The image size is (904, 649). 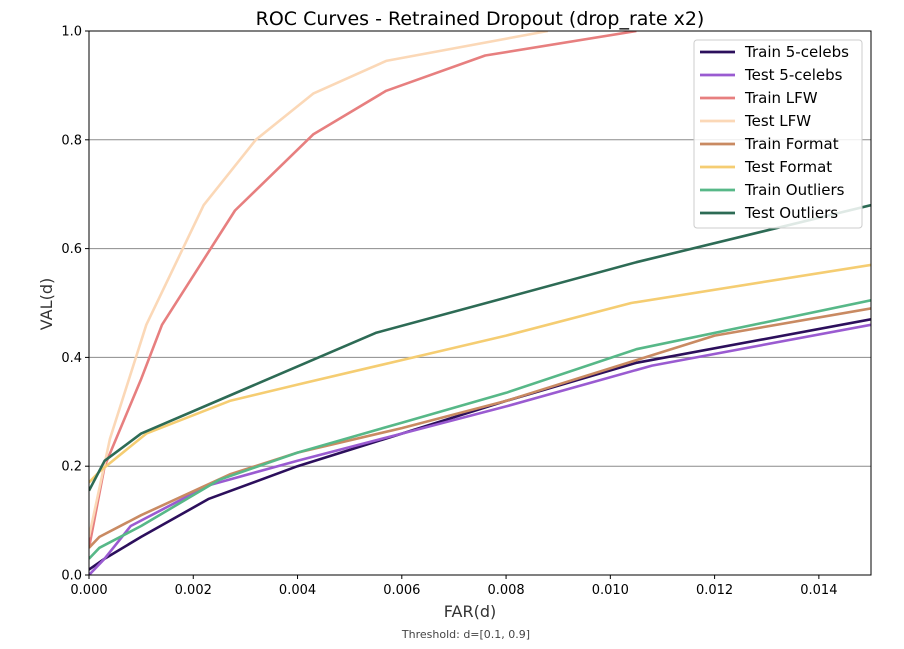 I want to click on y-tick-label: 0.6, so click(x=71, y=249).